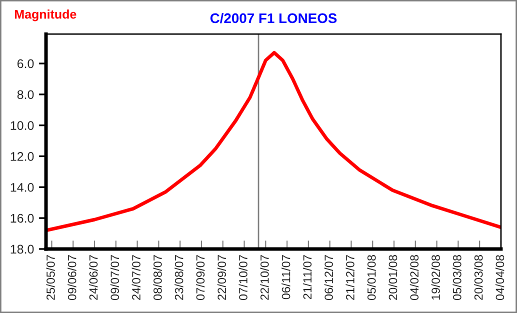 Image resolution: width=517 pixels, height=313 pixels. I want to click on x-tick-label: 09/07/07, so click(115, 277).